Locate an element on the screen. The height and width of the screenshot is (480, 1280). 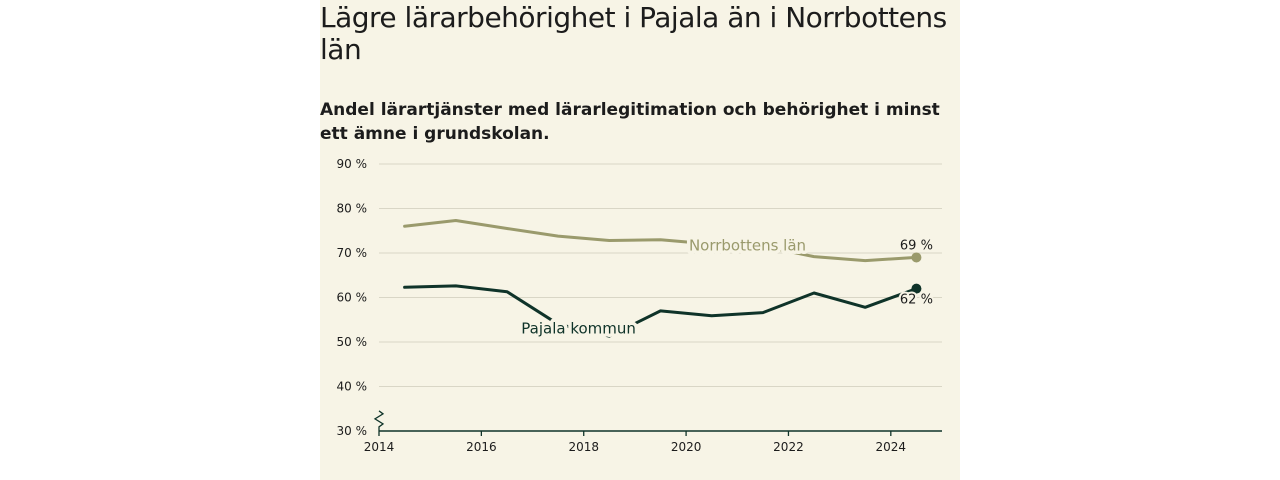
series-labels: Norrbottens län Pajala kommun 69 % 62 % is located at coordinates (726, 287).